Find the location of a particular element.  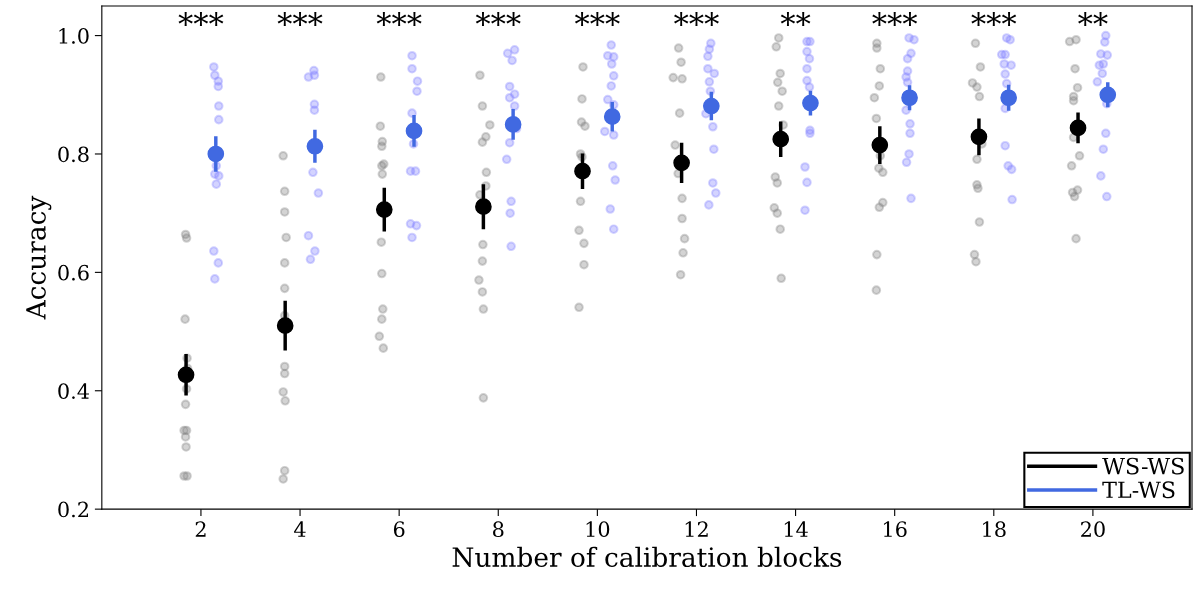

y-tick-label: 0.8 is located at coordinates (73, 154).